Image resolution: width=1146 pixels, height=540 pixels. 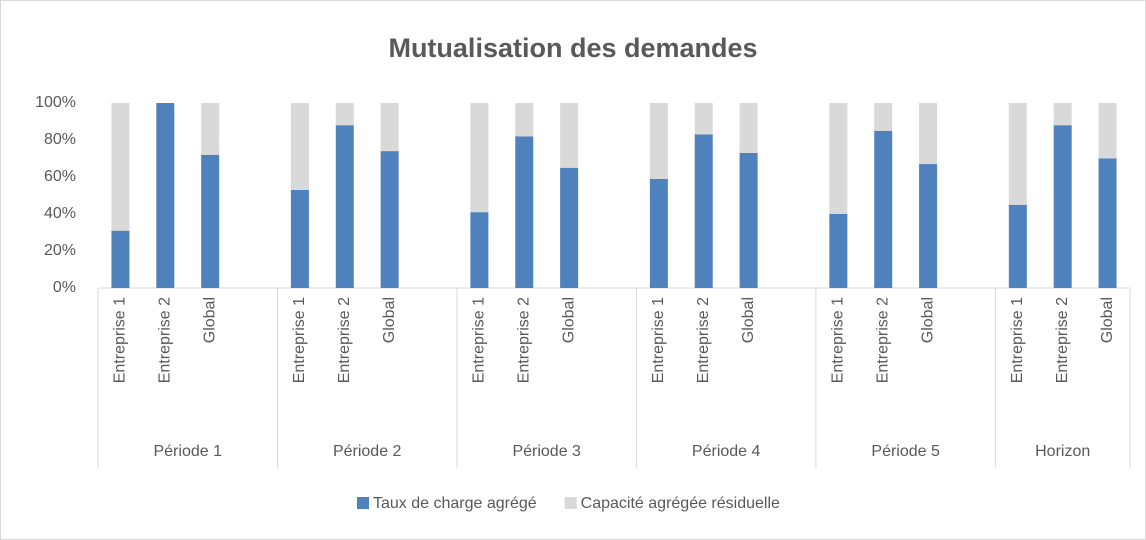 What do you see at coordinates (905, 451) in the screenshot?
I see `group-label: Période 5` at bounding box center [905, 451].